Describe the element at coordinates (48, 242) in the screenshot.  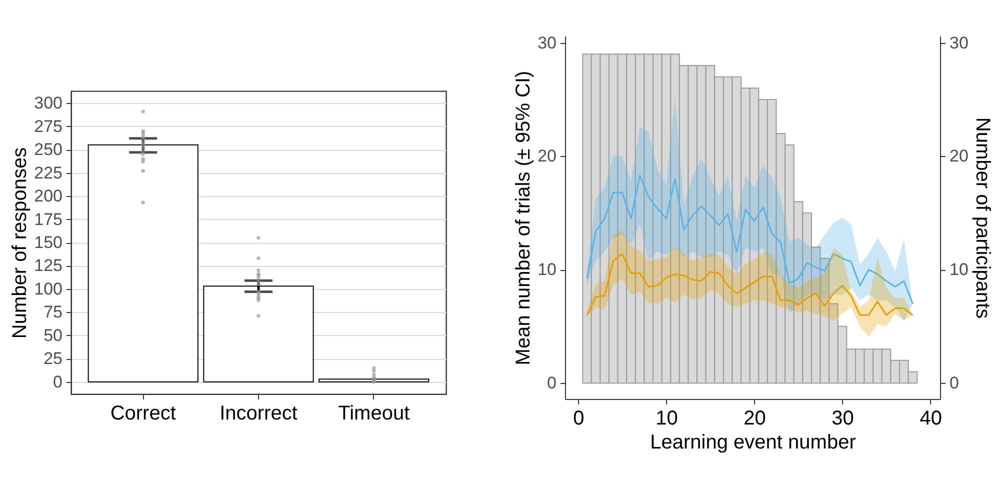
I see `y-tick-label: 150` at that location.